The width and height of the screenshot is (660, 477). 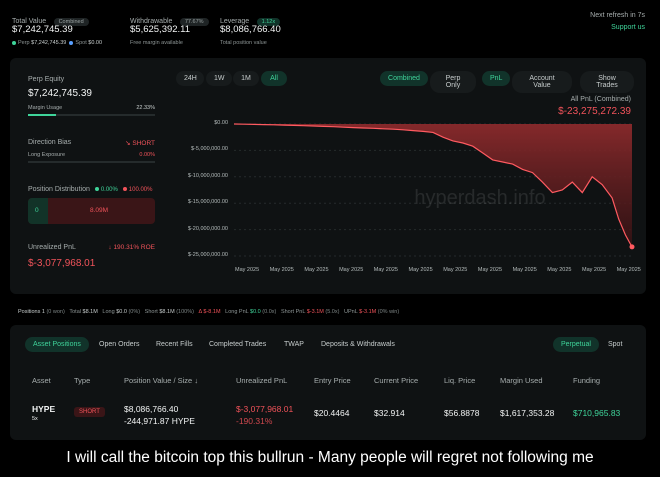 I want to click on long-exposure-value: 0.00%, so click(x=147, y=155).